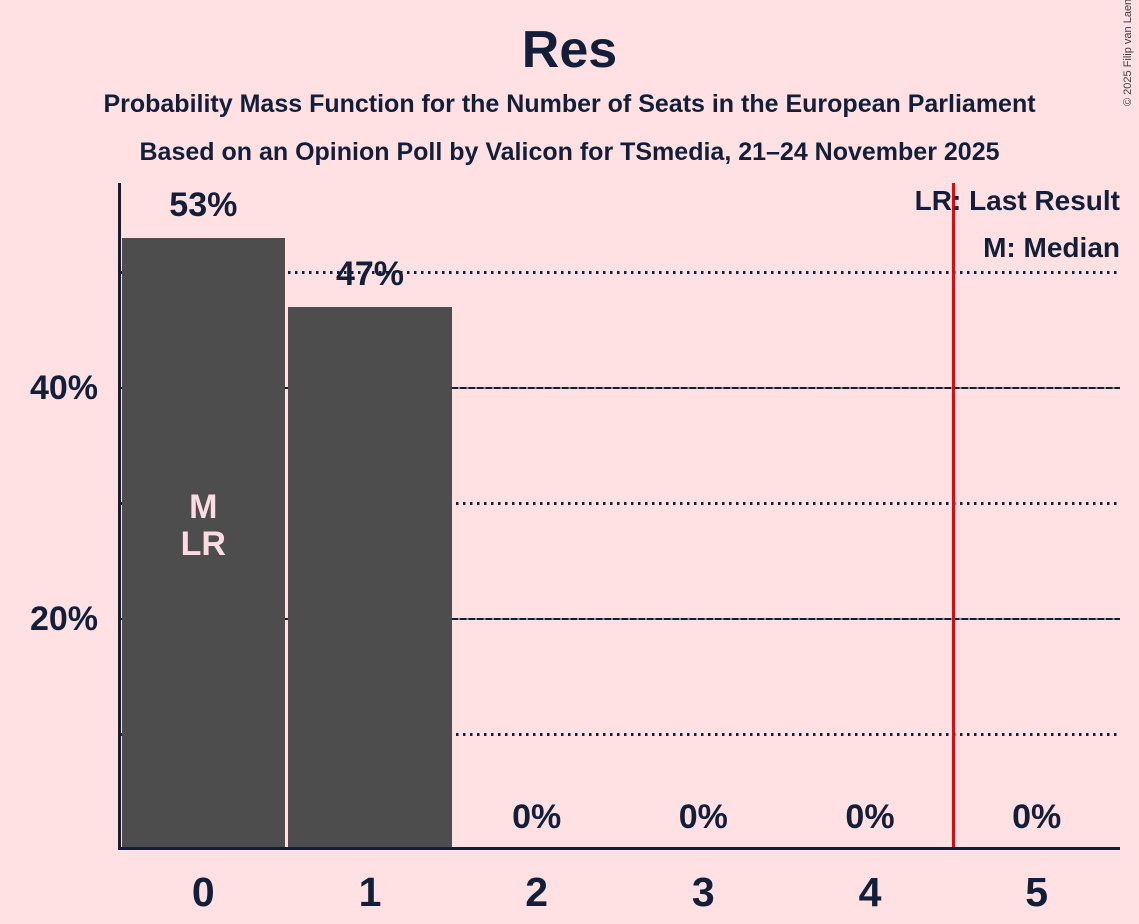  I want to click on bar-value-label-0: 53%, so click(203, 204).